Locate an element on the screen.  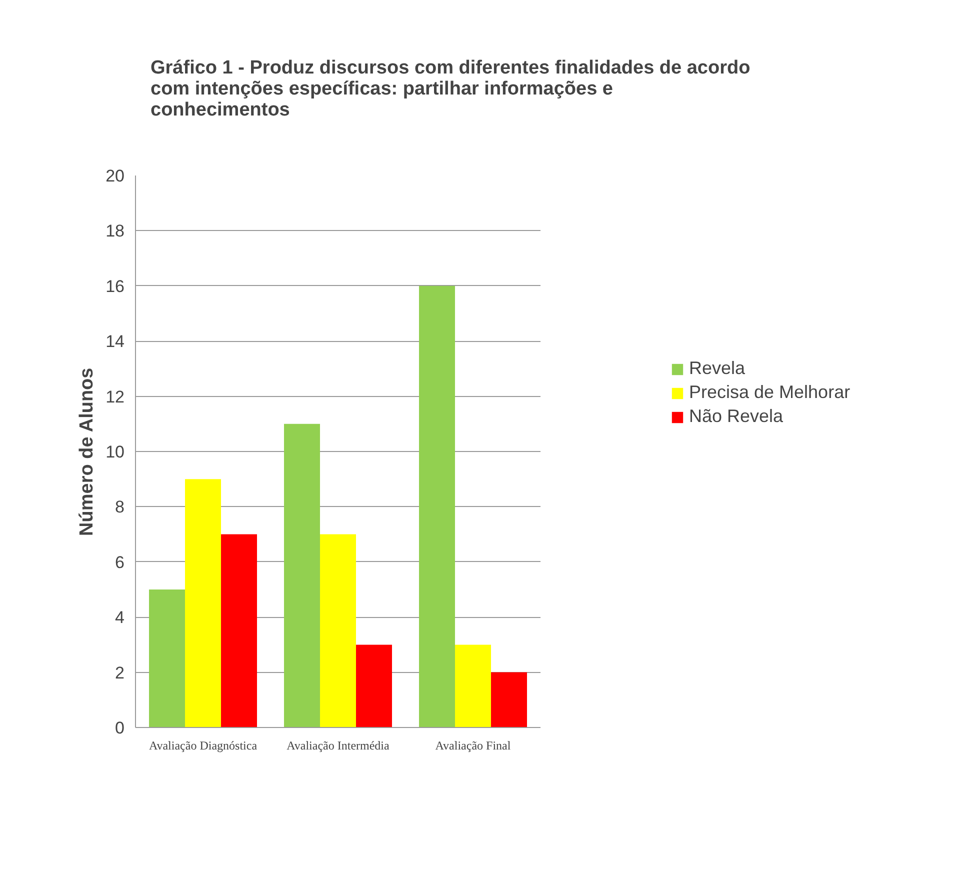
legend-label: Revela is located at coordinates (717, 368).